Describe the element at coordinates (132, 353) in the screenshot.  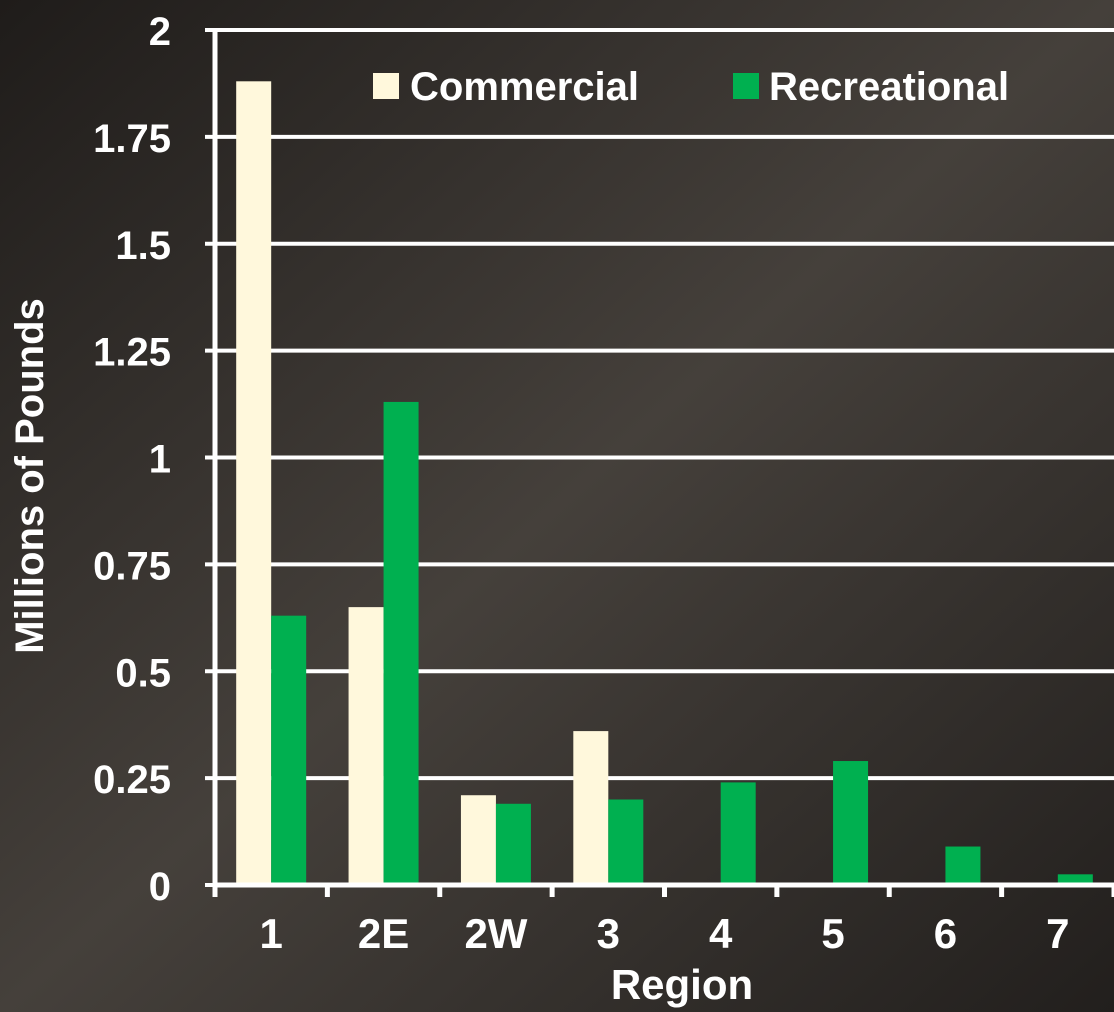
I see `y-tick-label: 1.25` at that location.